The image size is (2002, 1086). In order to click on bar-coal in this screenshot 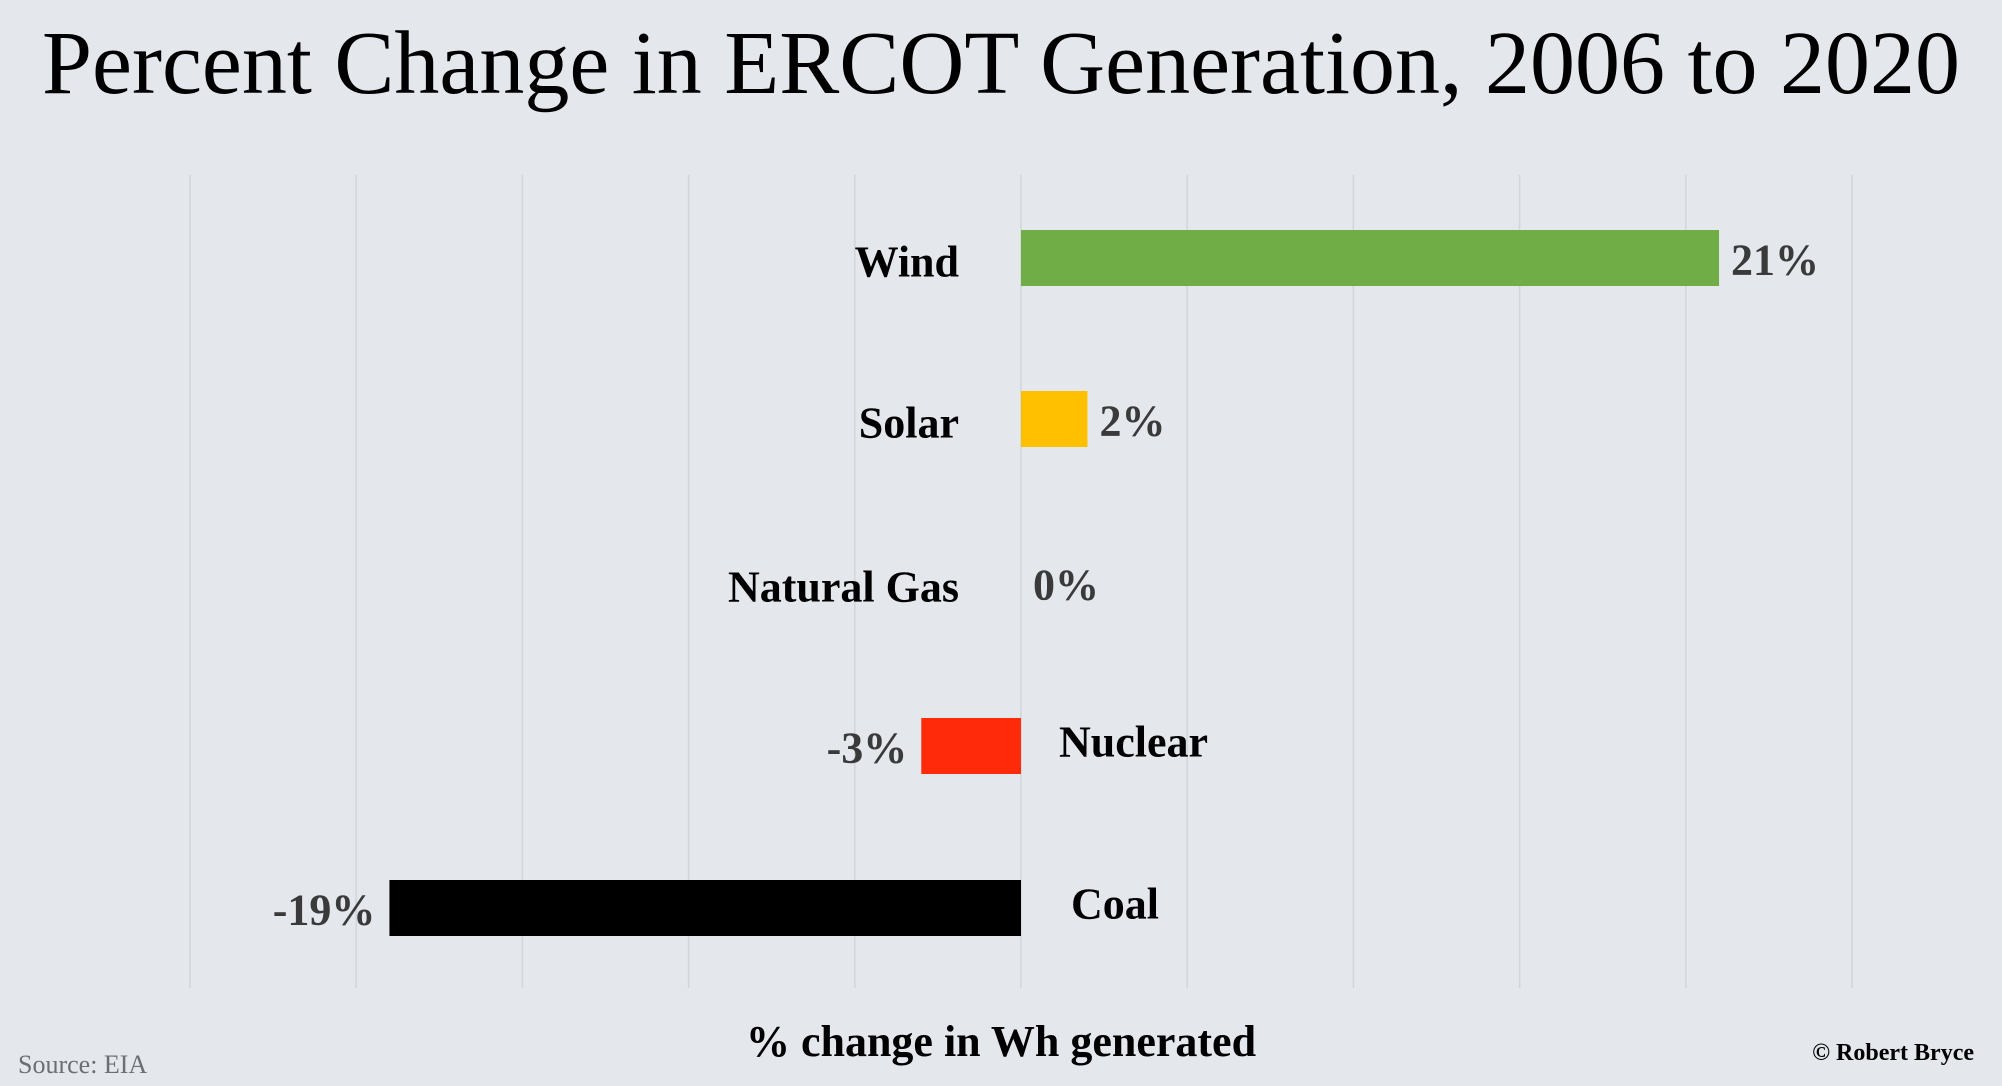, I will do `click(705, 908)`.